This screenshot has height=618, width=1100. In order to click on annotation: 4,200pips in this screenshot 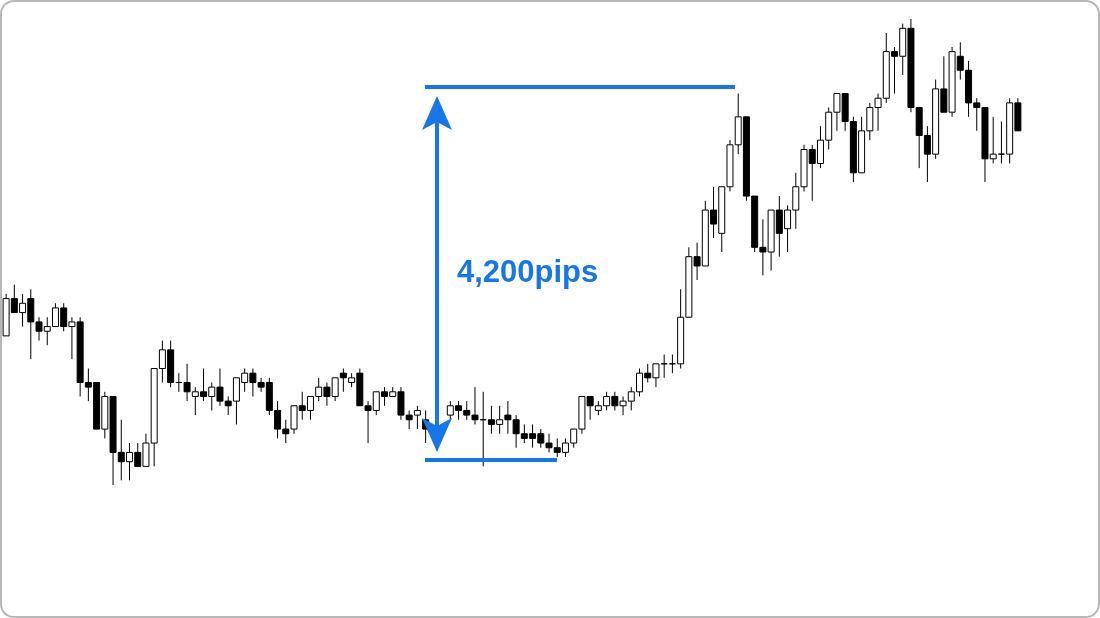, I will do `click(528, 272)`.